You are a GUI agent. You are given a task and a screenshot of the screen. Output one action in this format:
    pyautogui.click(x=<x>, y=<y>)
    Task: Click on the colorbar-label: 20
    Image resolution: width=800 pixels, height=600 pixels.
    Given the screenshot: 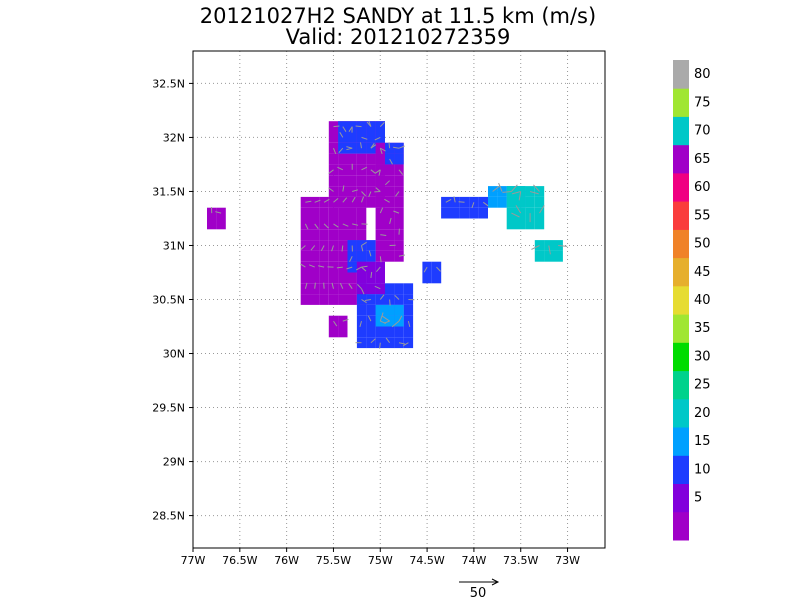 What is the action you would take?
    pyautogui.click(x=702, y=413)
    